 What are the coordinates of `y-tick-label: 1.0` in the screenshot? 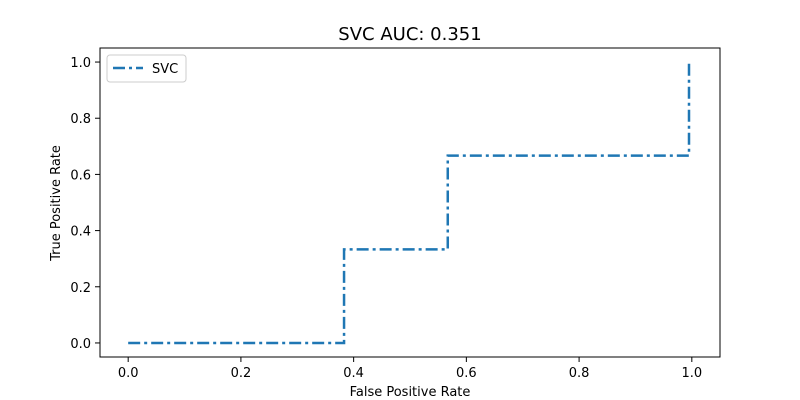 It's located at (80, 63).